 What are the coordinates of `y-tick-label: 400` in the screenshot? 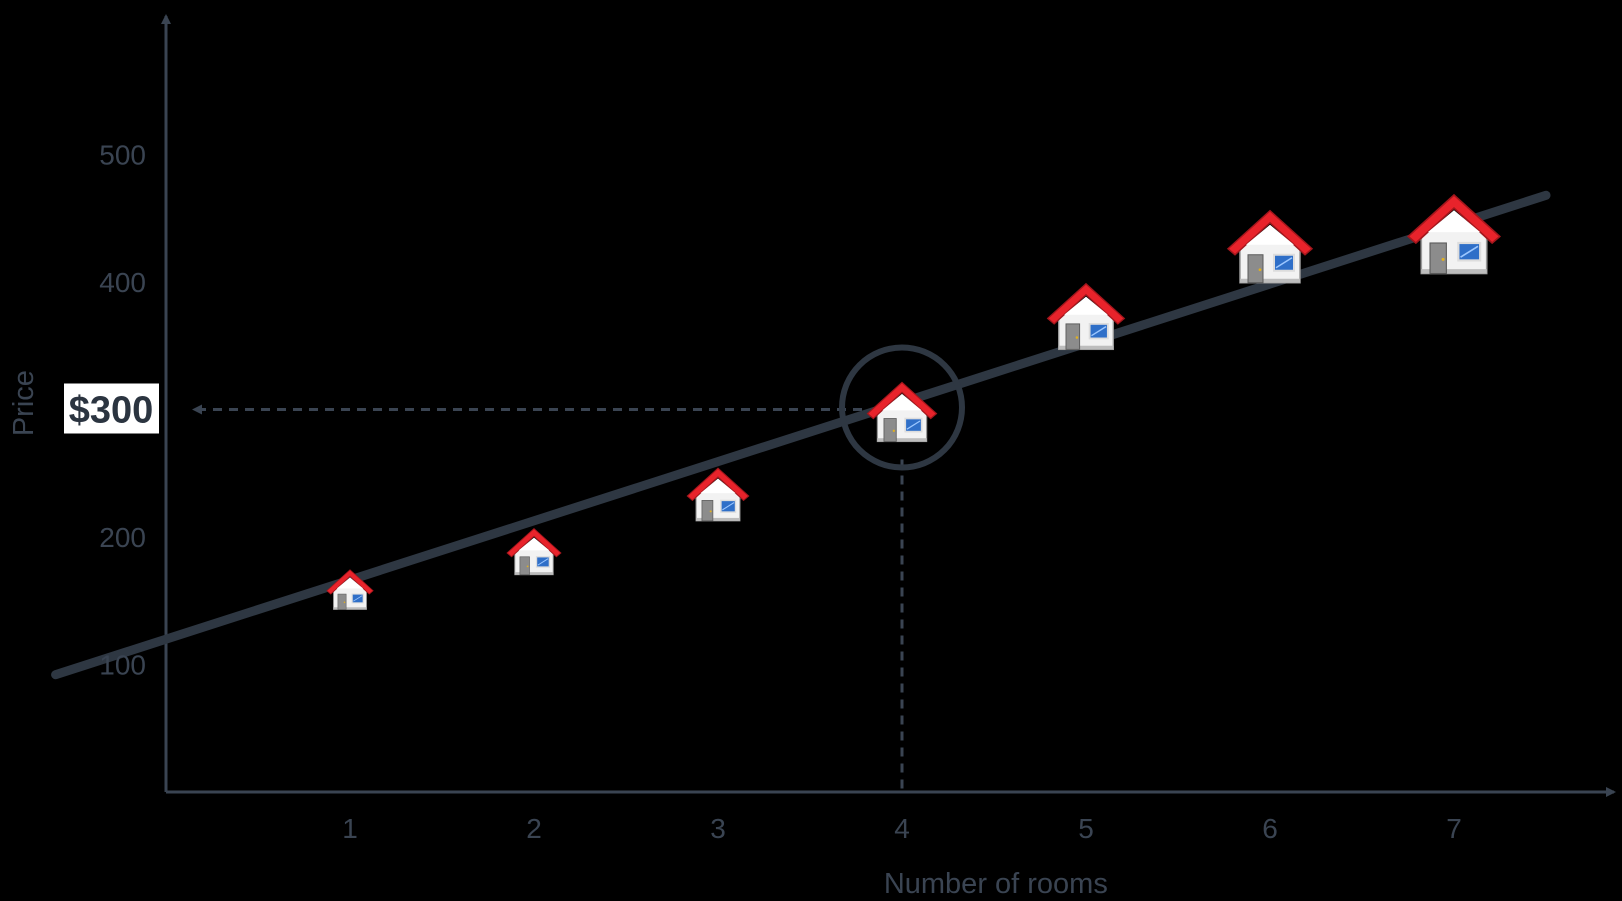 It's located at (122, 282).